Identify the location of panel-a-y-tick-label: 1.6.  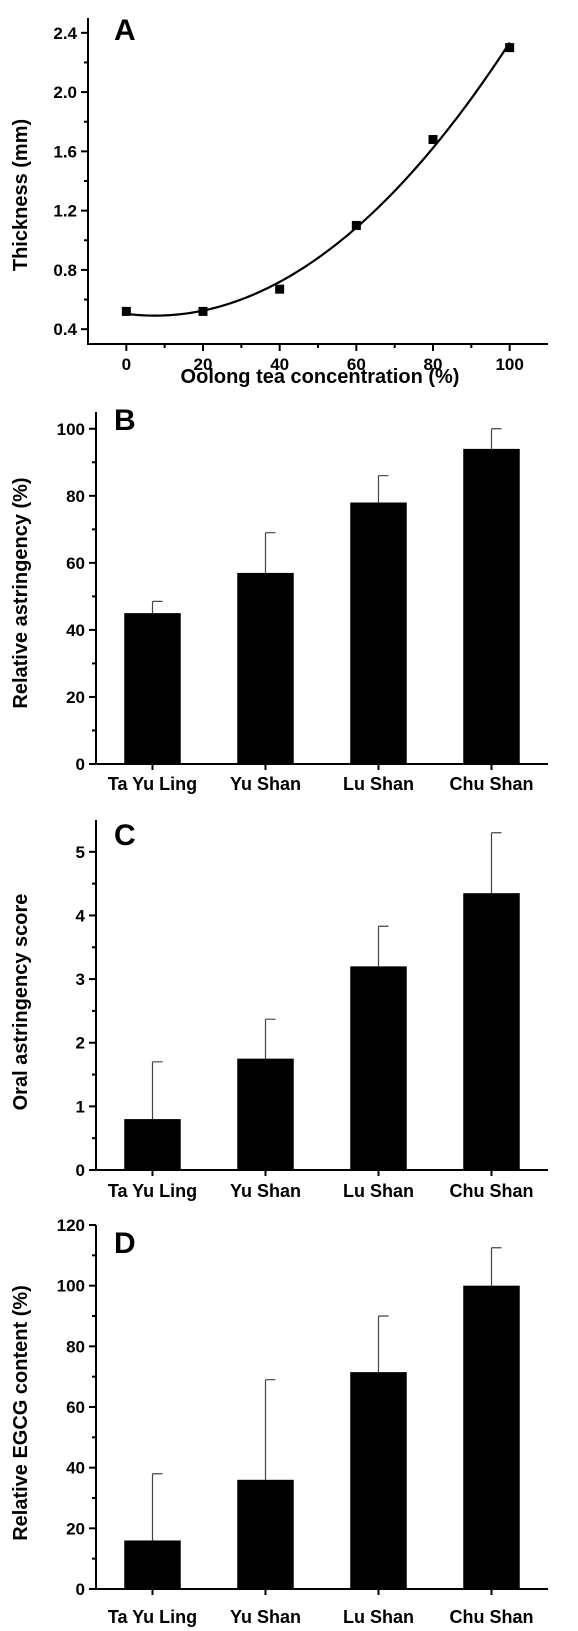
(65, 151).